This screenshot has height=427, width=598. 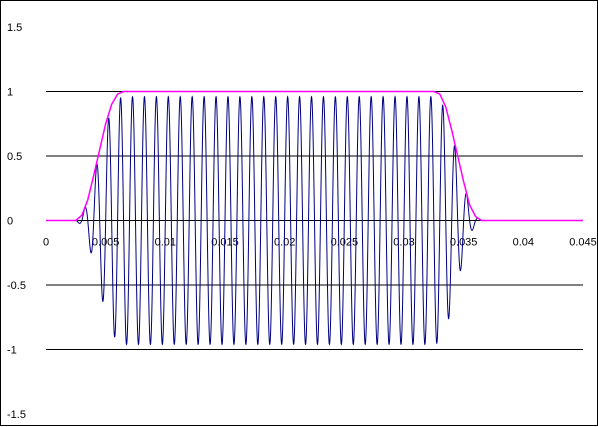 I want to click on y-tick-label: -0.5, so click(x=16, y=286).